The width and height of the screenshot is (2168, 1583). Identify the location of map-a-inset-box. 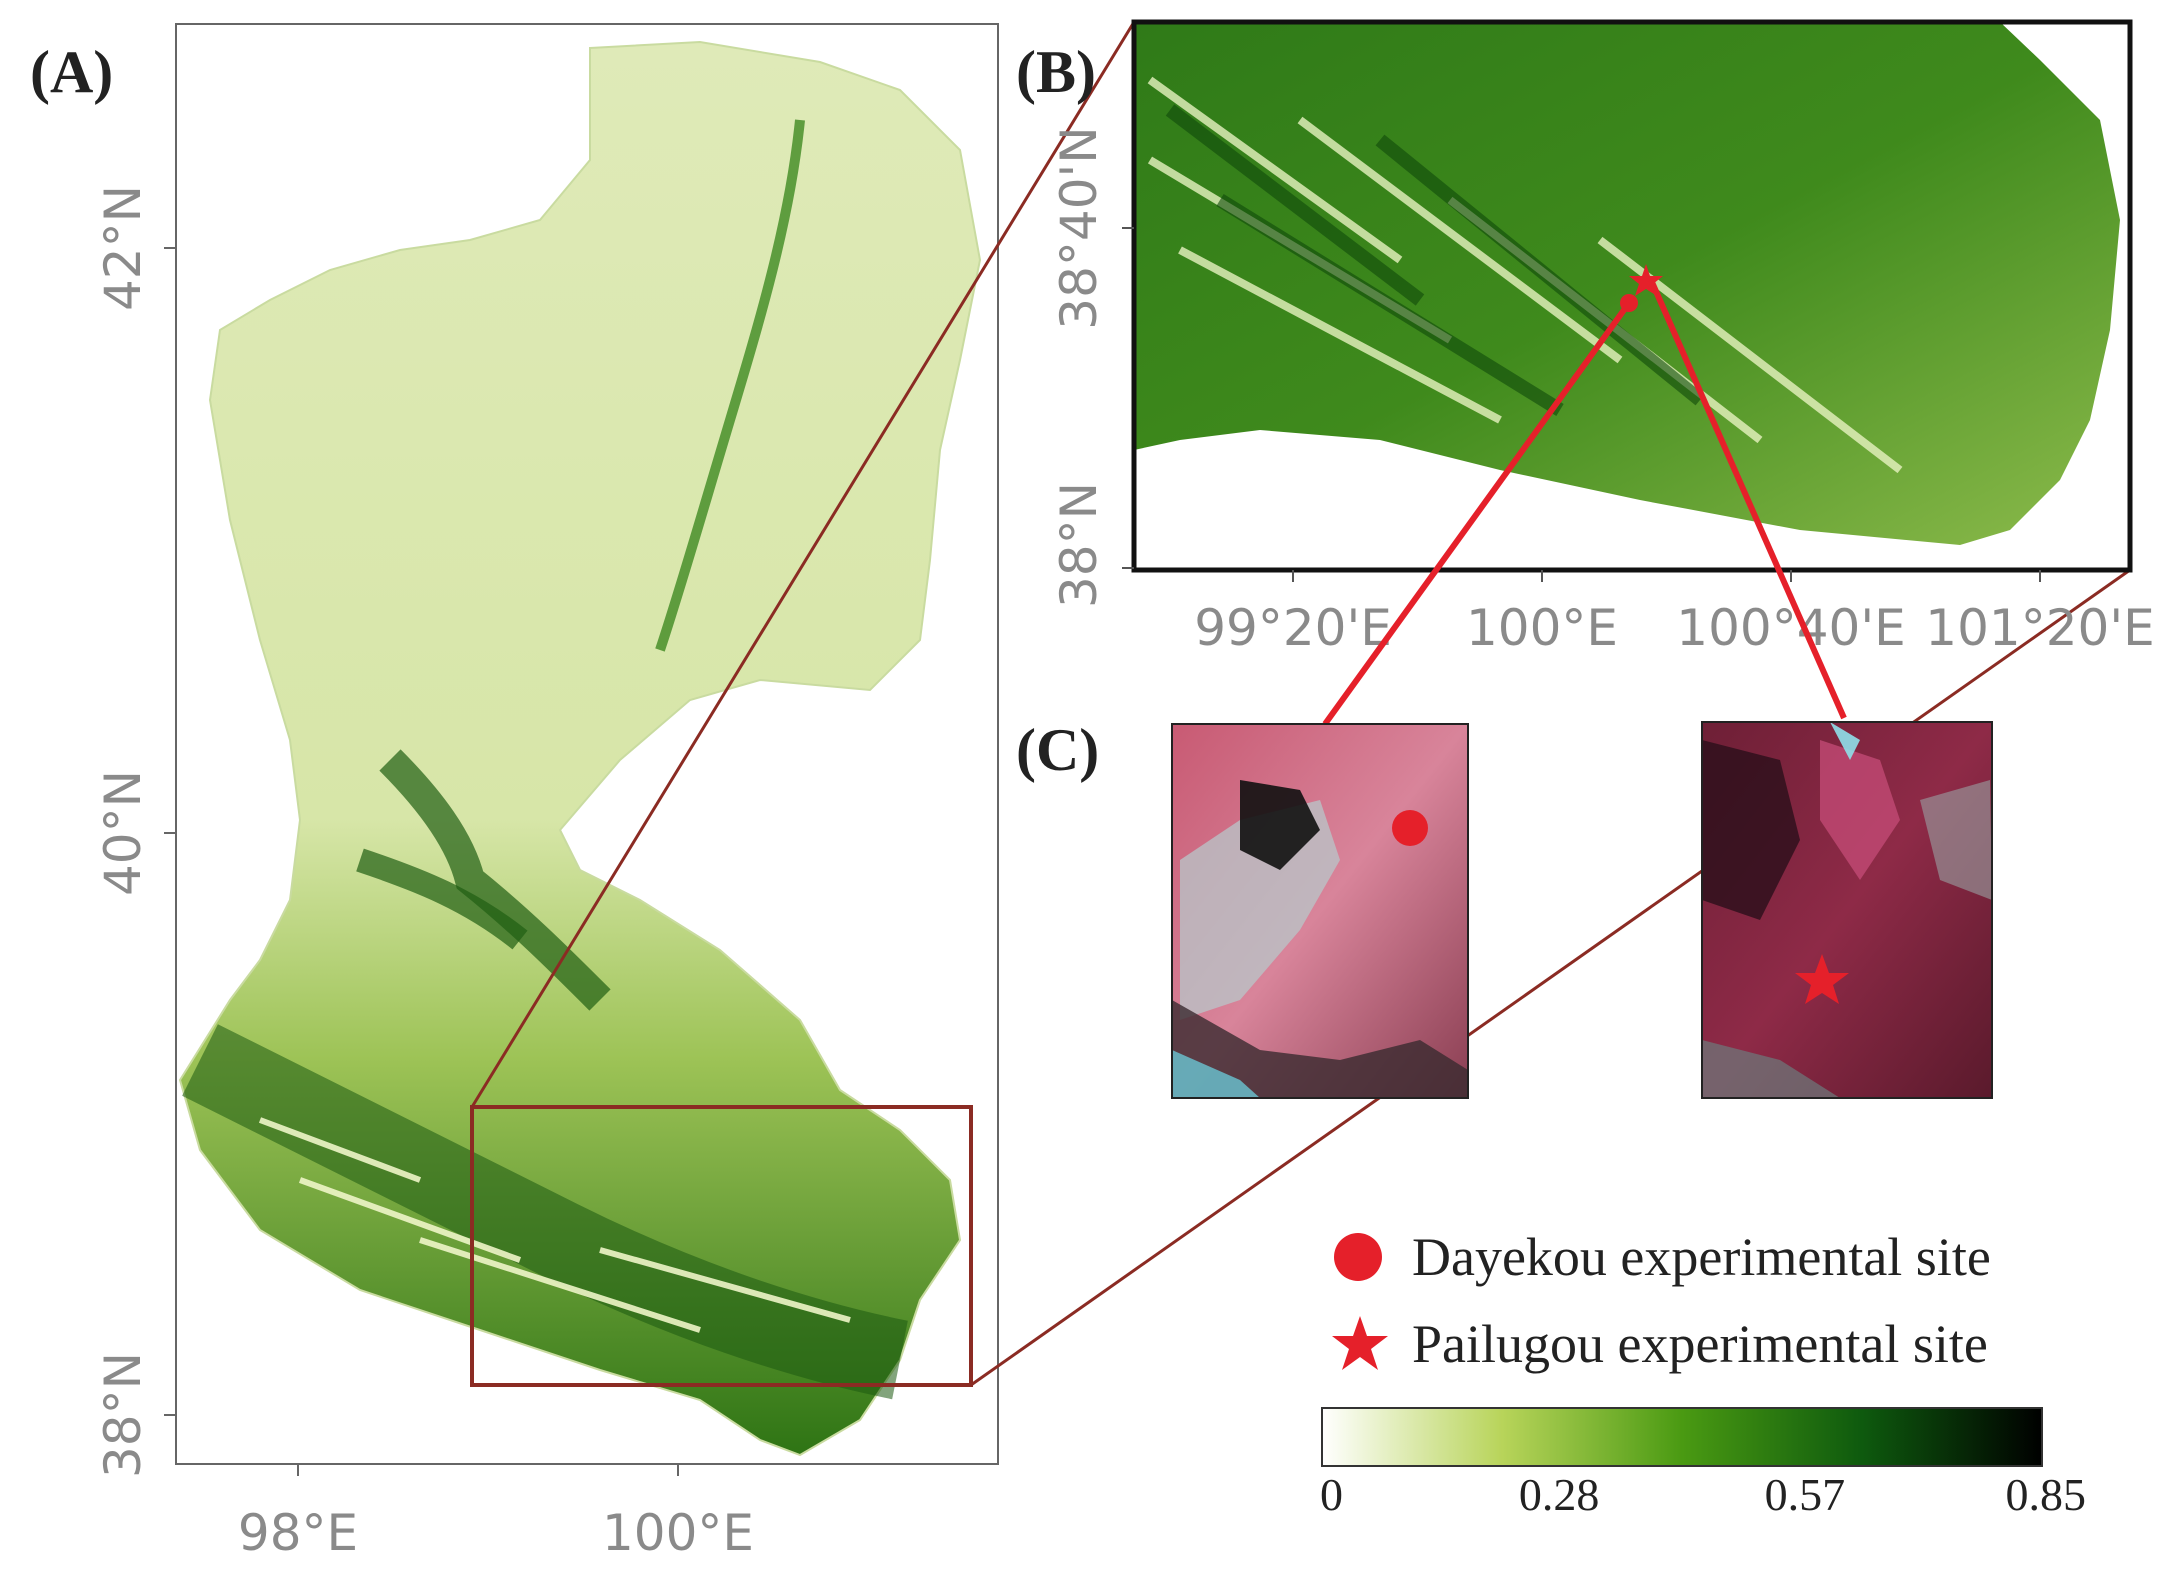
(721, 1246).